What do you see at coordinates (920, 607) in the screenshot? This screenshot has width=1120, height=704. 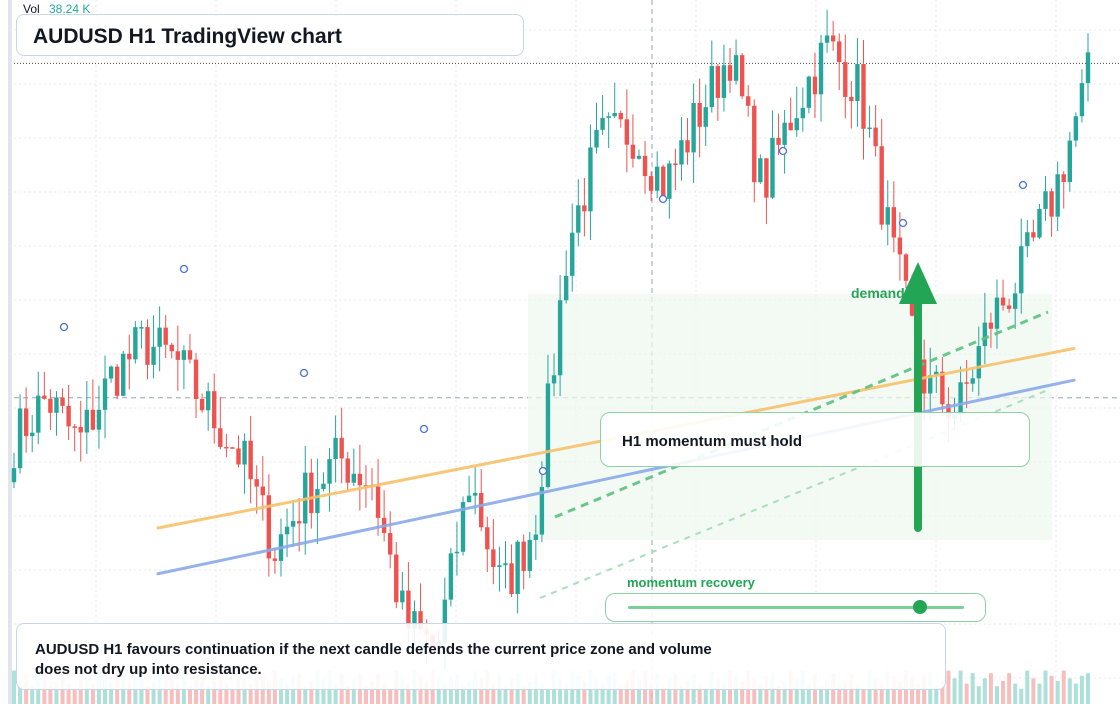 I see `meter-knob` at bounding box center [920, 607].